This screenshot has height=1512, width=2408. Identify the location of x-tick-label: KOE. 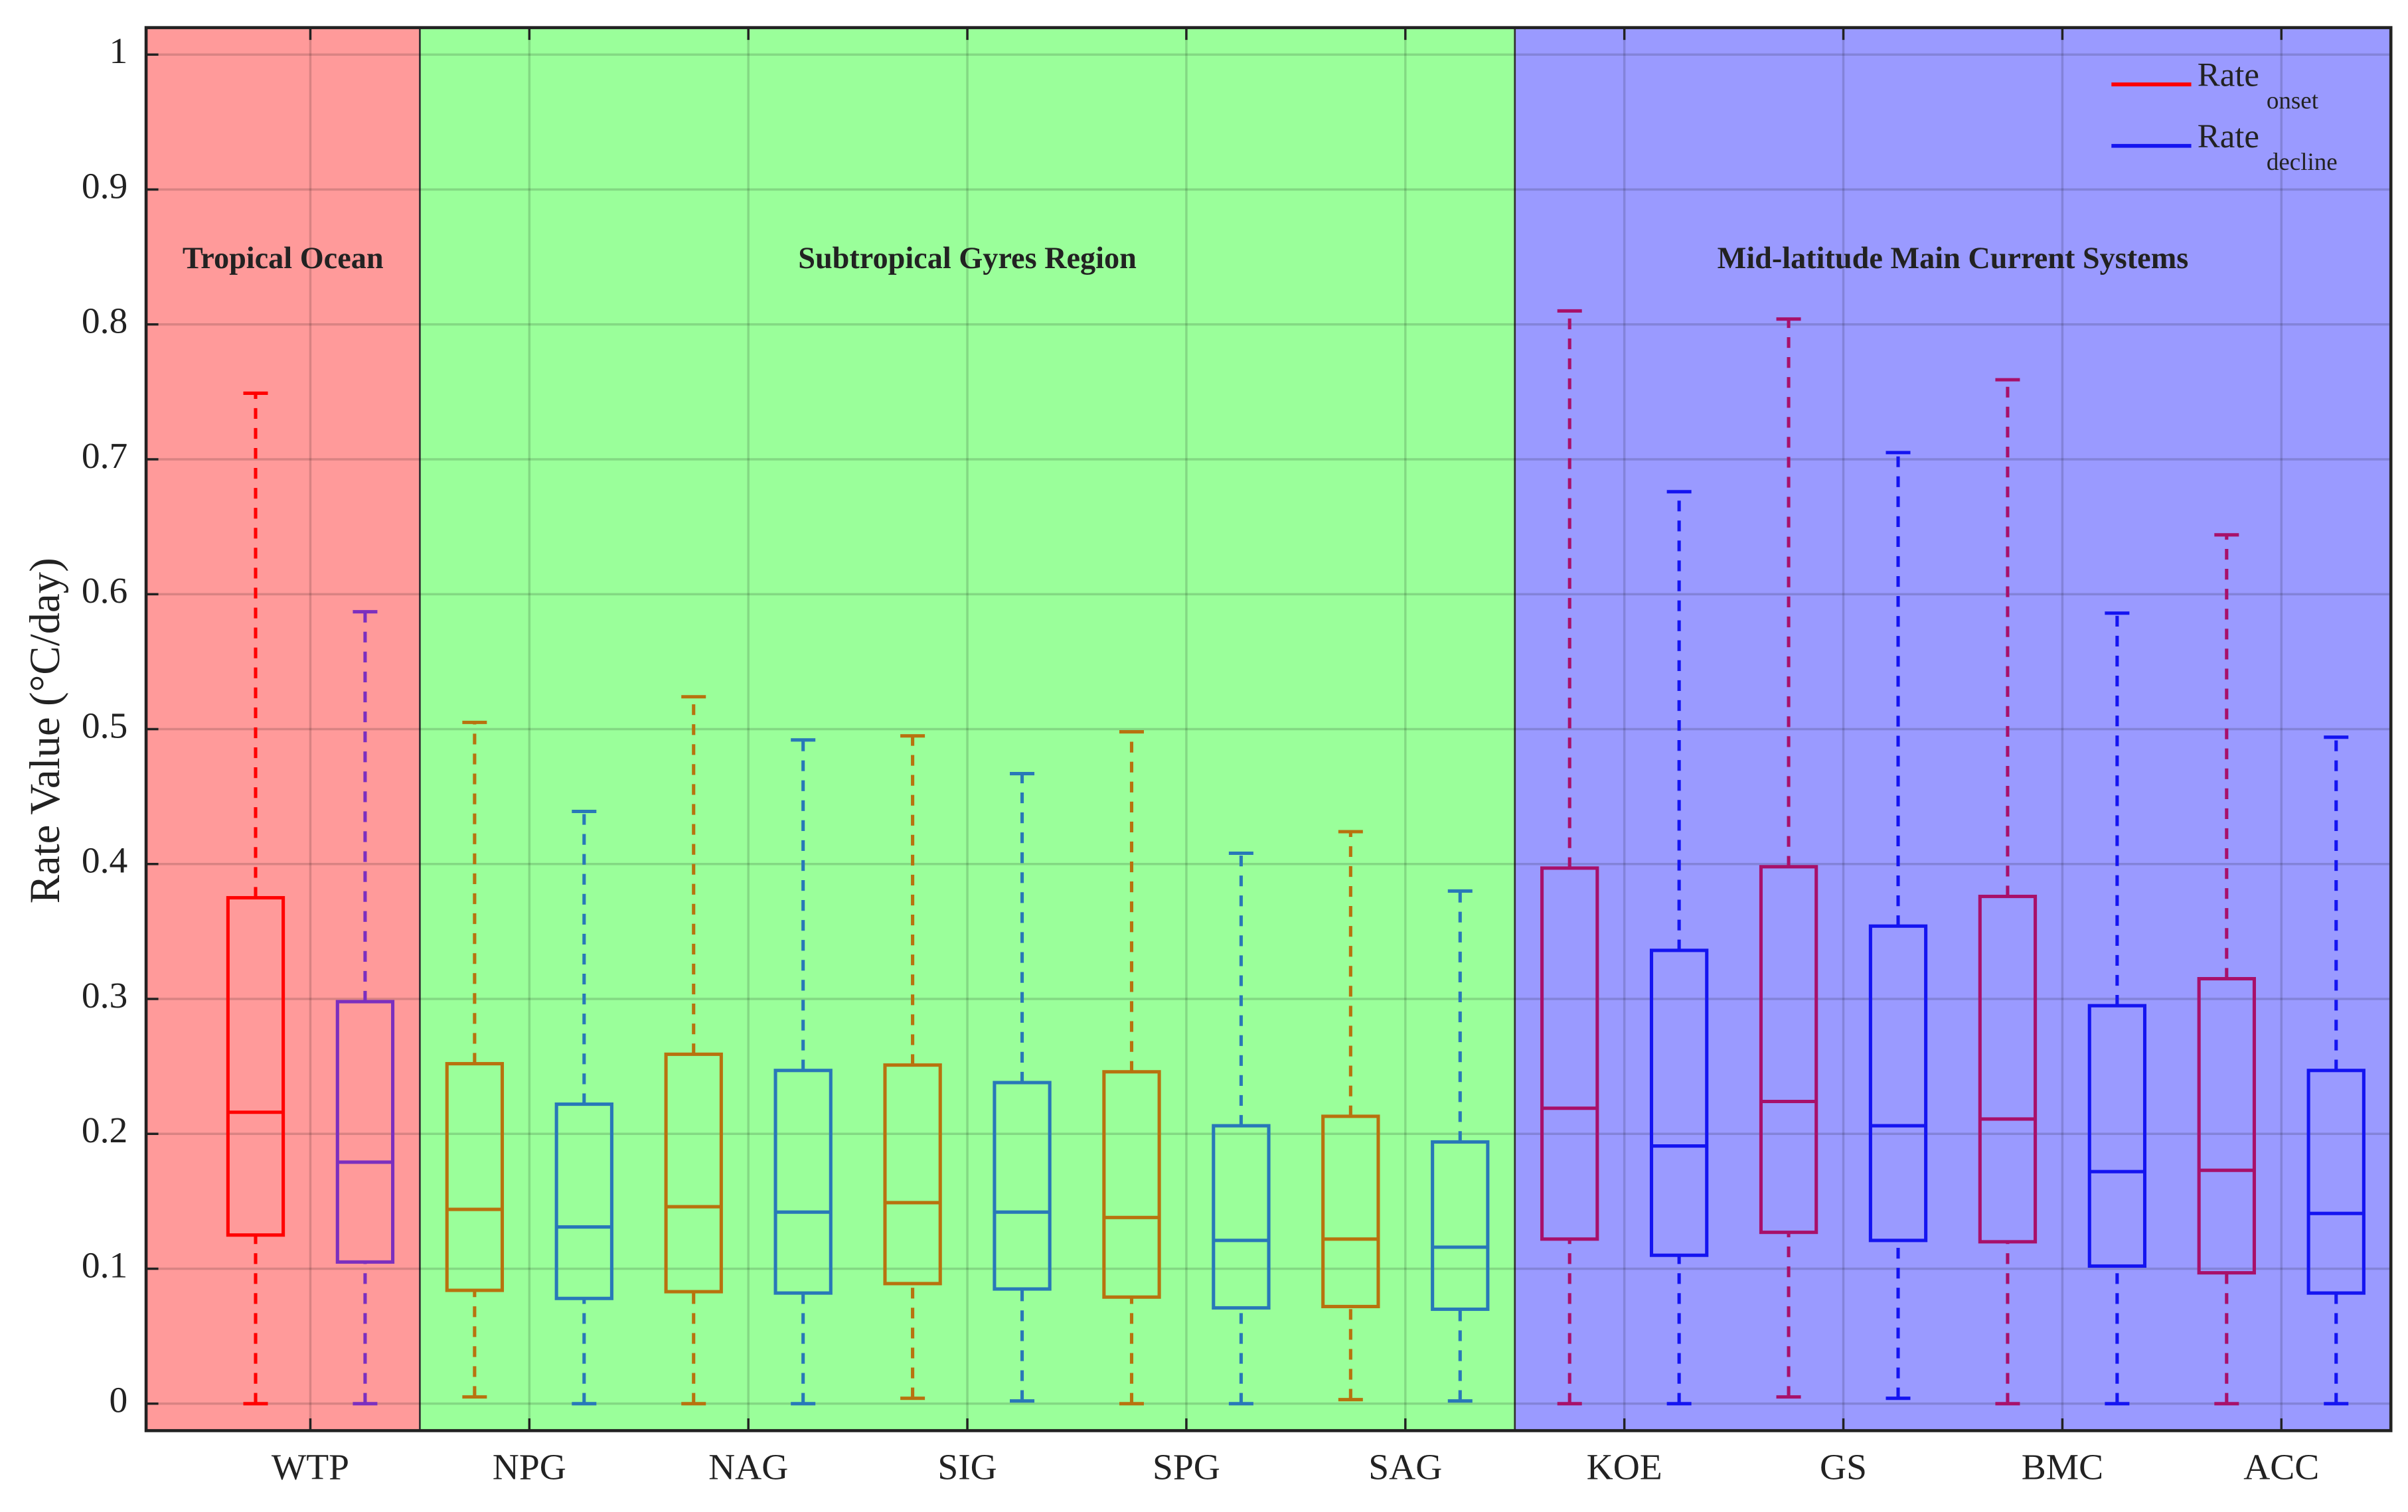
(1624, 1467).